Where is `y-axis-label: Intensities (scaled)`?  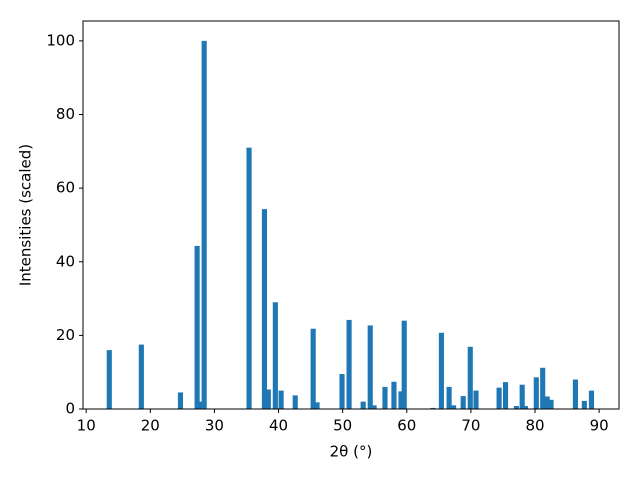 y-axis-label: Intensities (scaled) is located at coordinates (26, 215).